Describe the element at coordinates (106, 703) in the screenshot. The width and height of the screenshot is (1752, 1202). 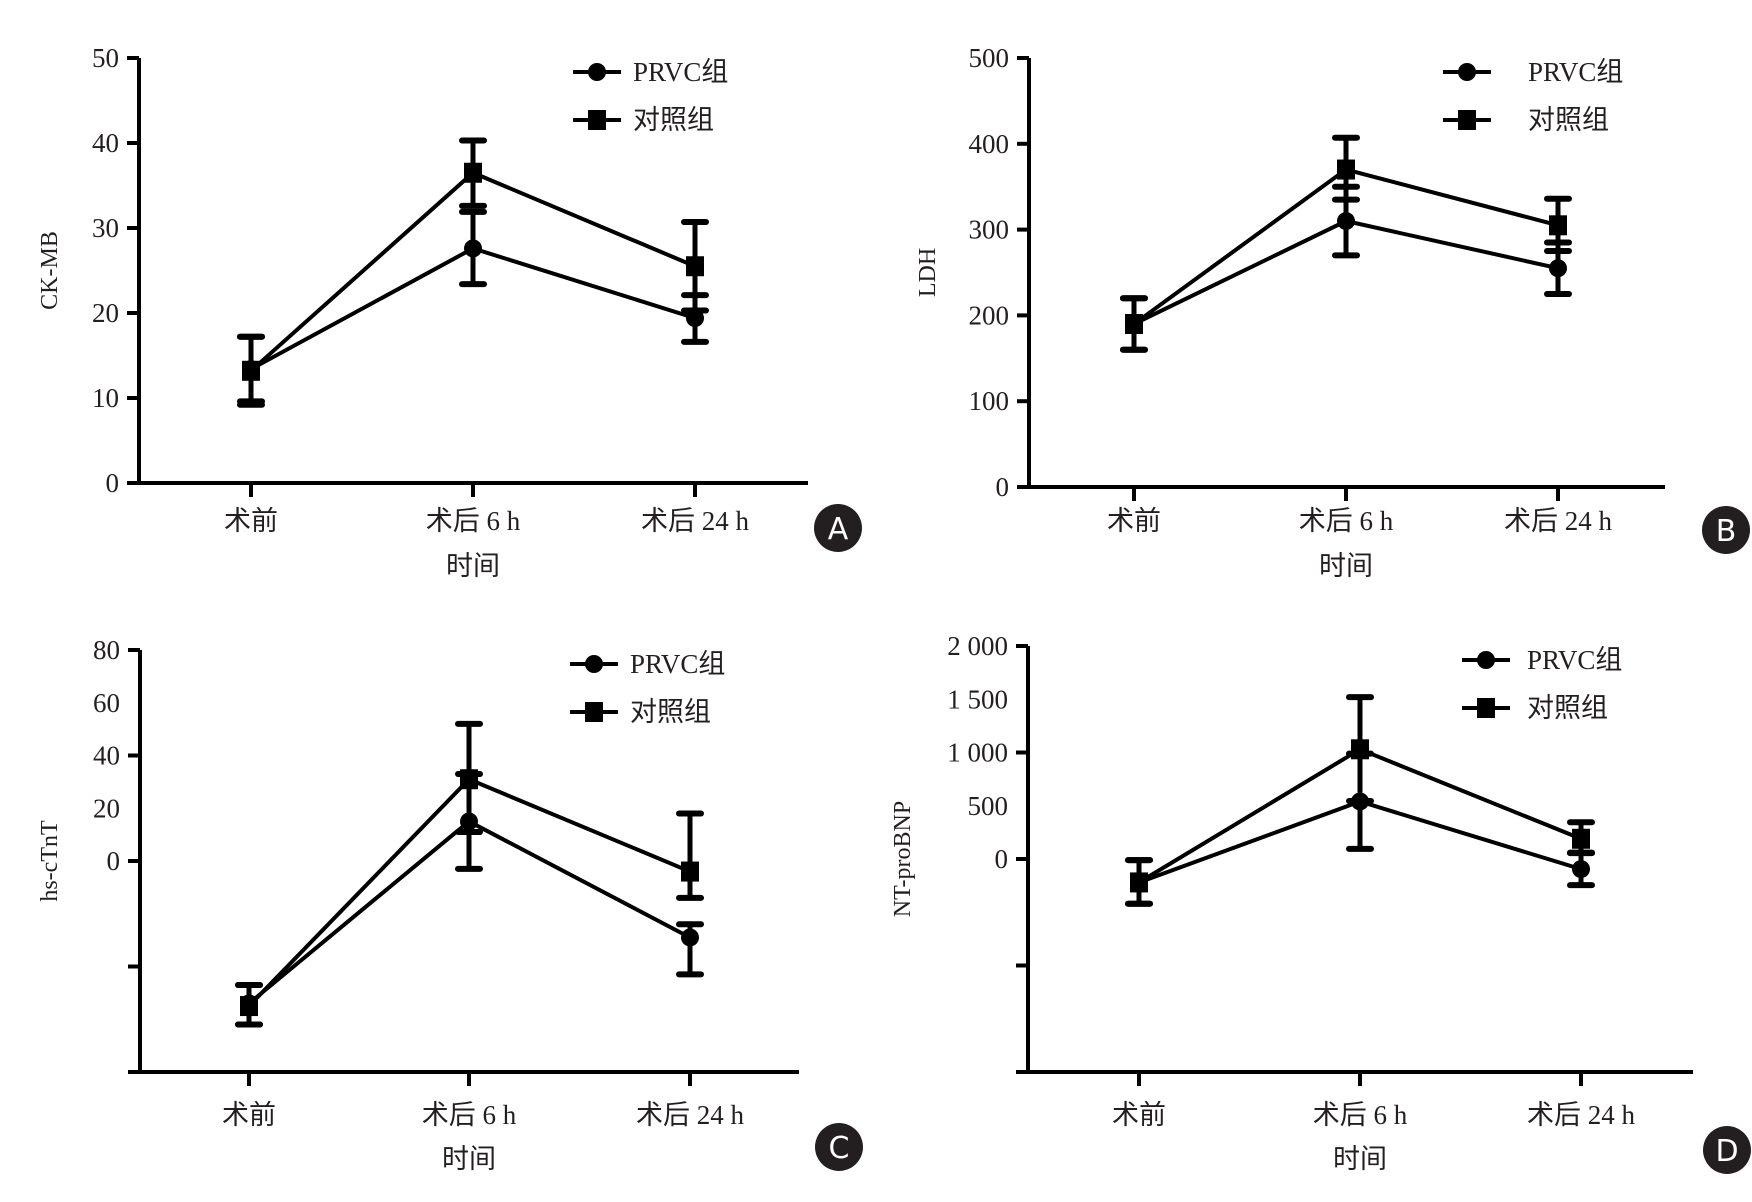
I see `y-tick-label: 60` at that location.